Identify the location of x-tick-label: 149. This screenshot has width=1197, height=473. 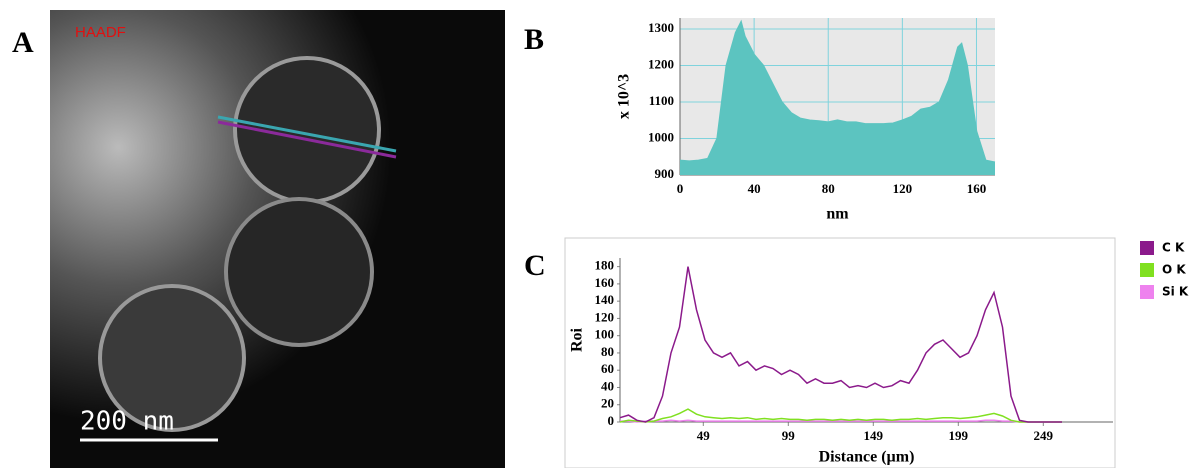
(874, 435).